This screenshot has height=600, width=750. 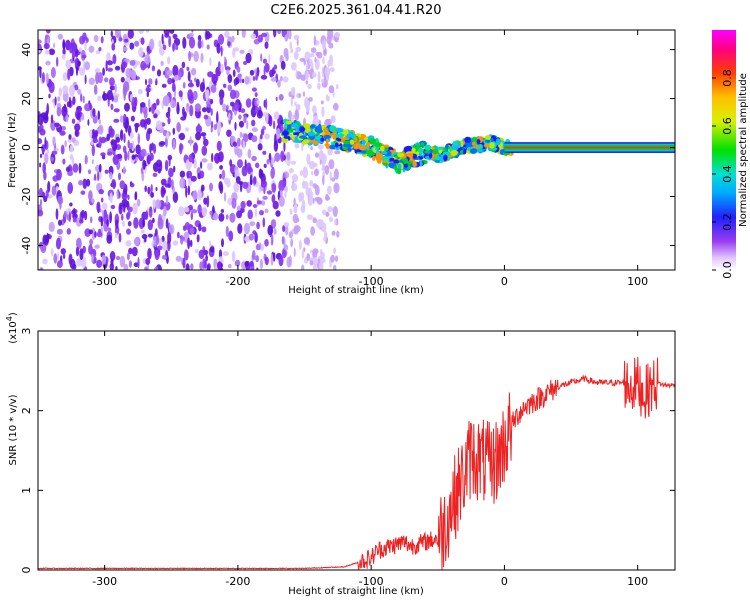 What do you see at coordinates (371, 281) in the screenshot?
I see `spectrogram-x-tick-label: -100` at bounding box center [371, 281].